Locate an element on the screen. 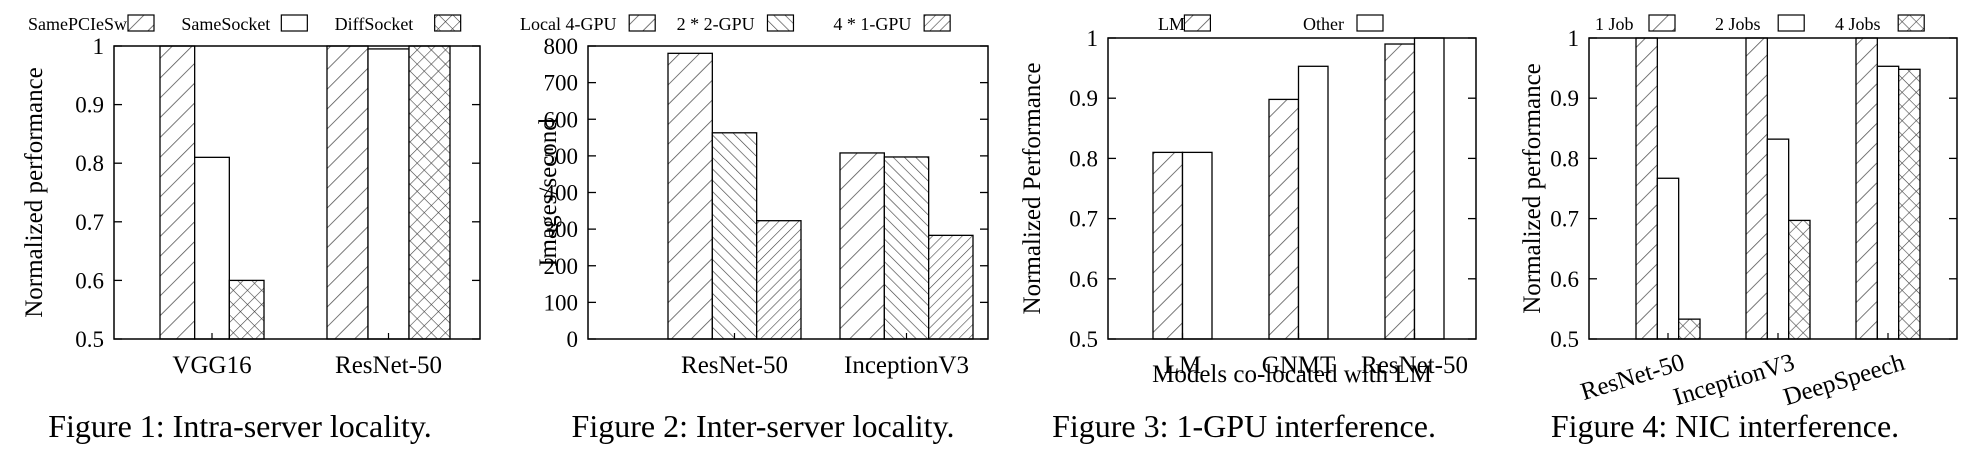  figure-2-legend-label: 4 * 1-GPU is located at coordinates (872, 24).